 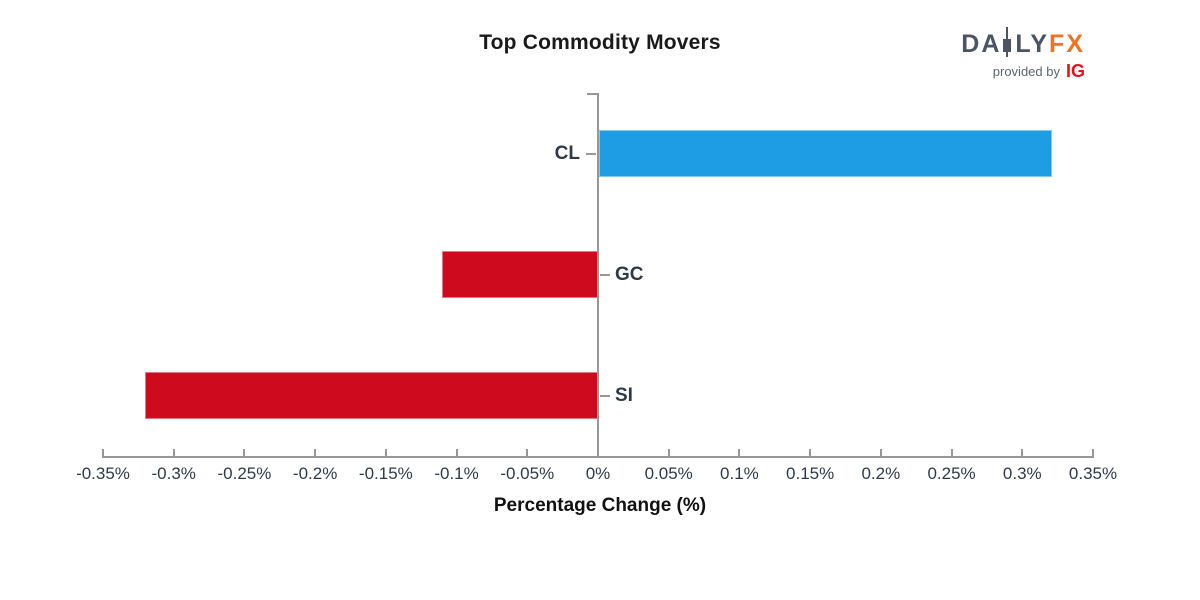 What do you see at coordinates (315, 473) in the screenshot?
I see `x-tick-label: -0.2%` at bounding box center [315, 473].